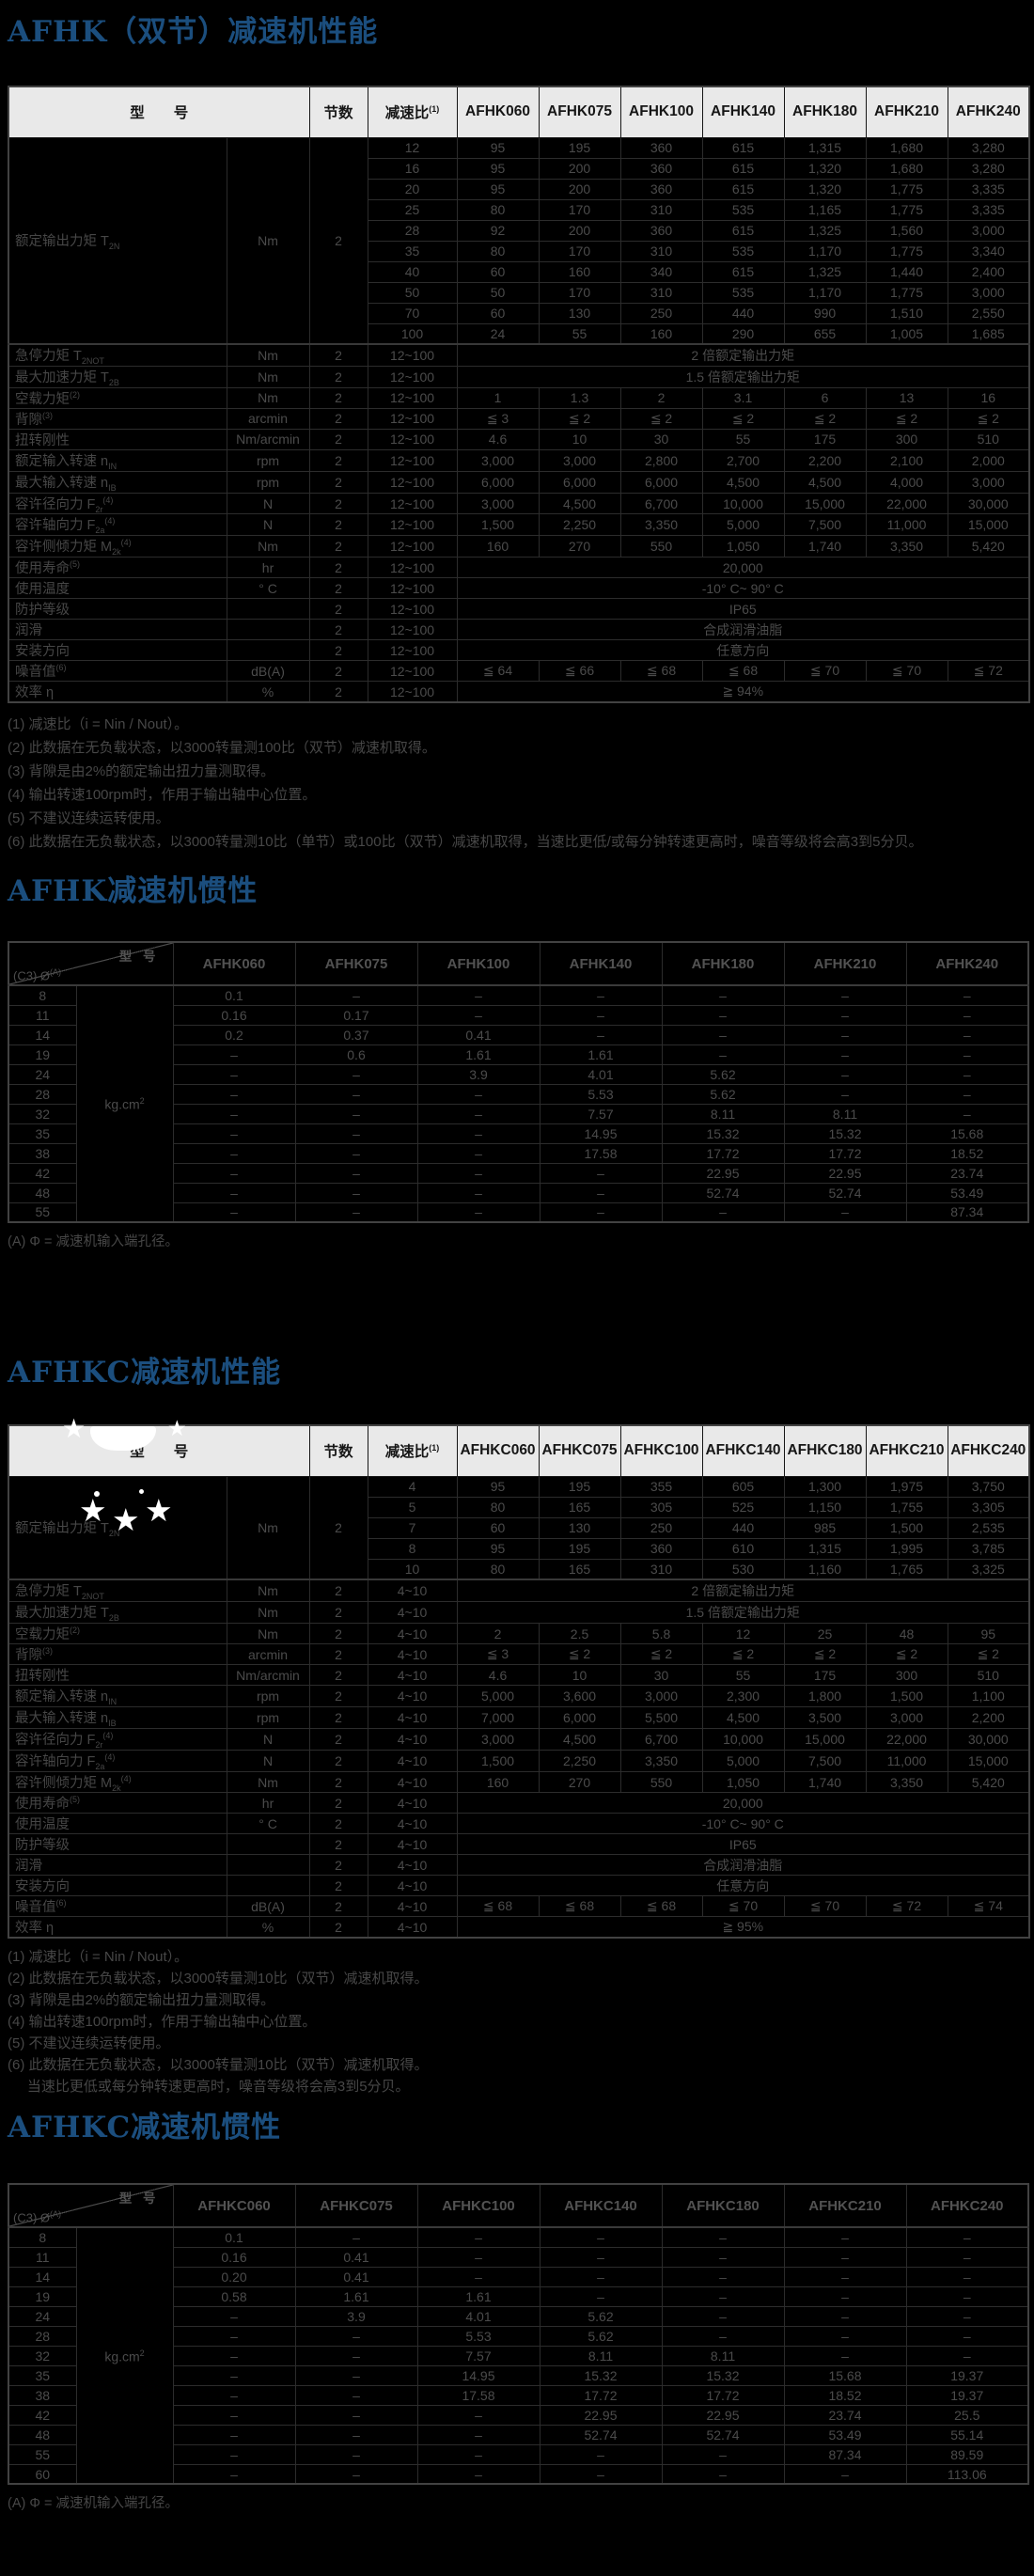 The width and height of the screenshot is (1034, 2576). Describe the element at coordinates (117, 377) in the screenshot. I see `row-label: 最大加速力矩 T2B` at that location.